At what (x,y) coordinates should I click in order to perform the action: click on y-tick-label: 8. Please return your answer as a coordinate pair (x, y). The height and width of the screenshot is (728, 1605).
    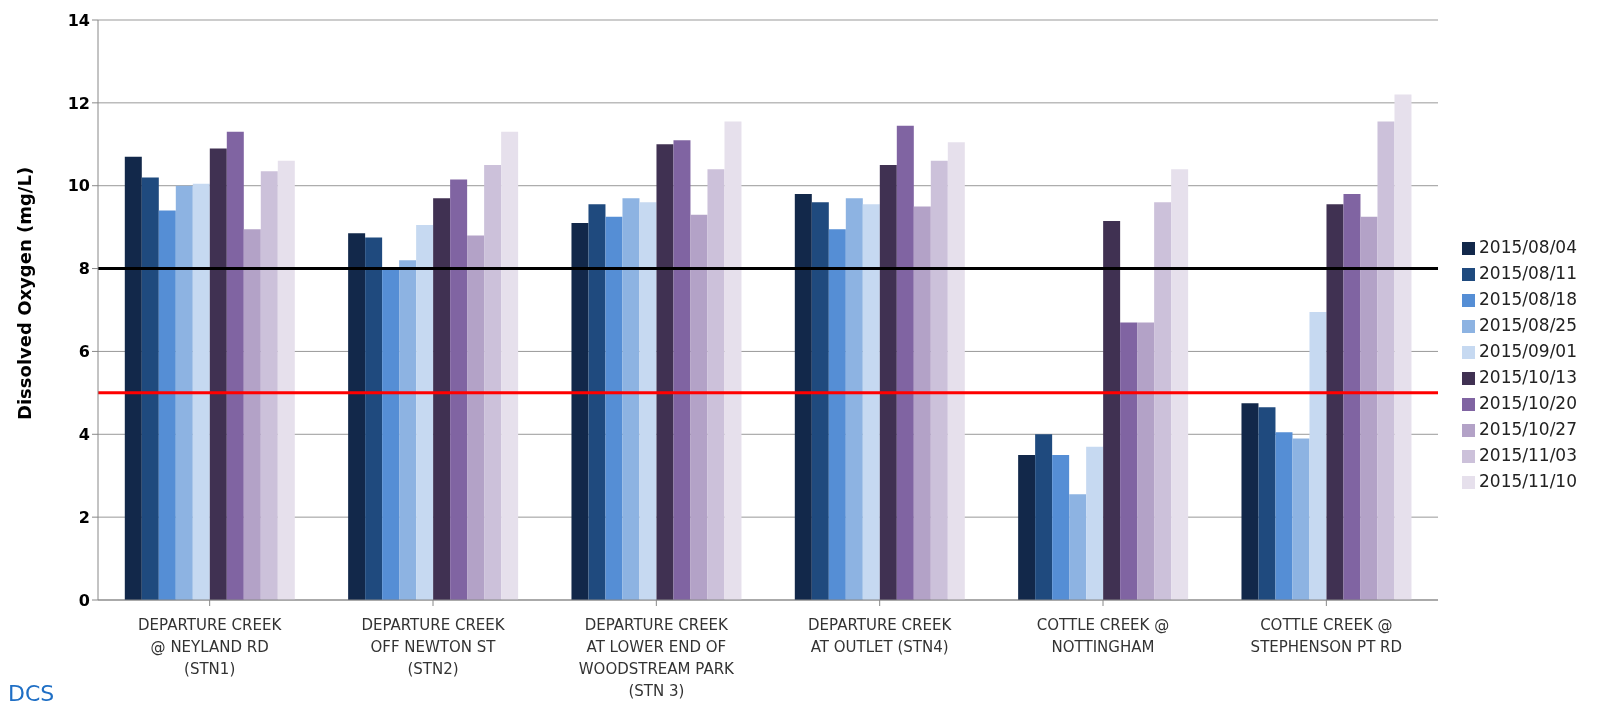
    Looking at the image, I should click on (84, 269).